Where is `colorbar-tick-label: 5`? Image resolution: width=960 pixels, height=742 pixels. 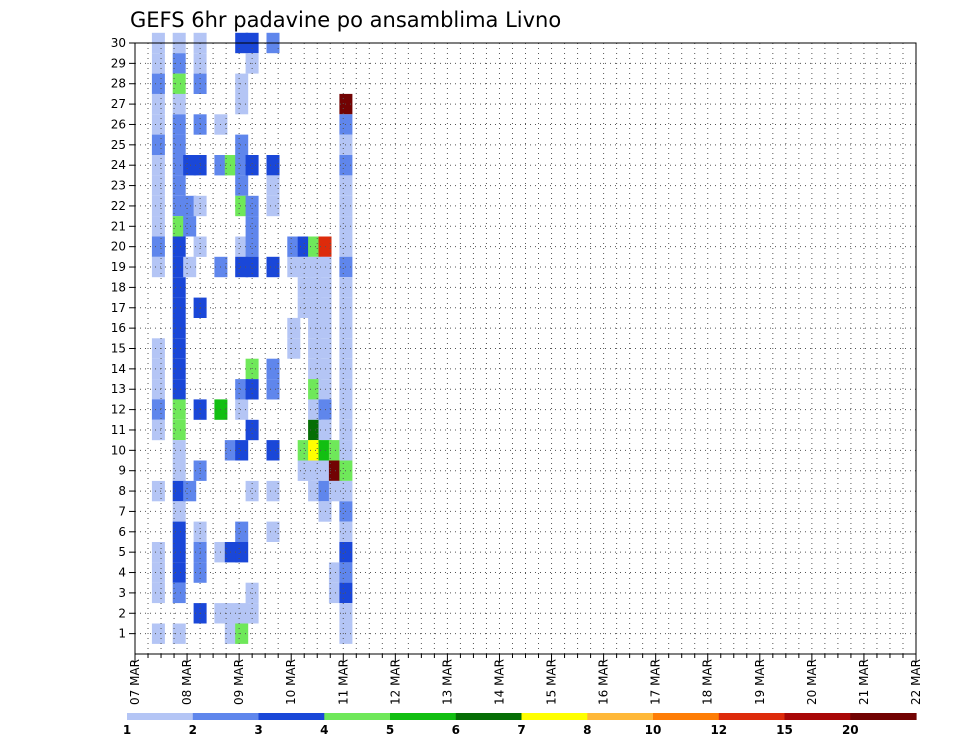
colorbar-tick-label: 5 is located at coordinates (390, 730).